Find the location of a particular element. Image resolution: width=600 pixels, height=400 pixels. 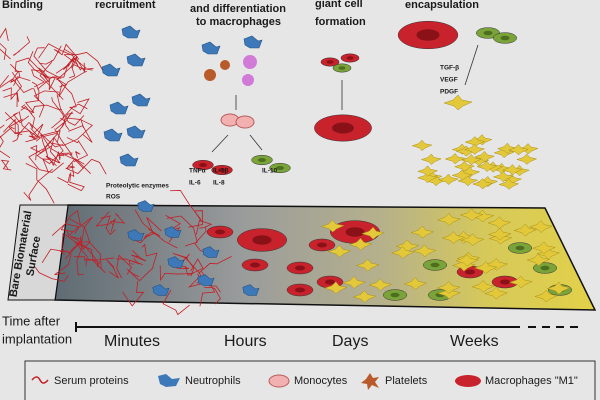

legend-label: Monocytes is located at coordinates (321, 381).